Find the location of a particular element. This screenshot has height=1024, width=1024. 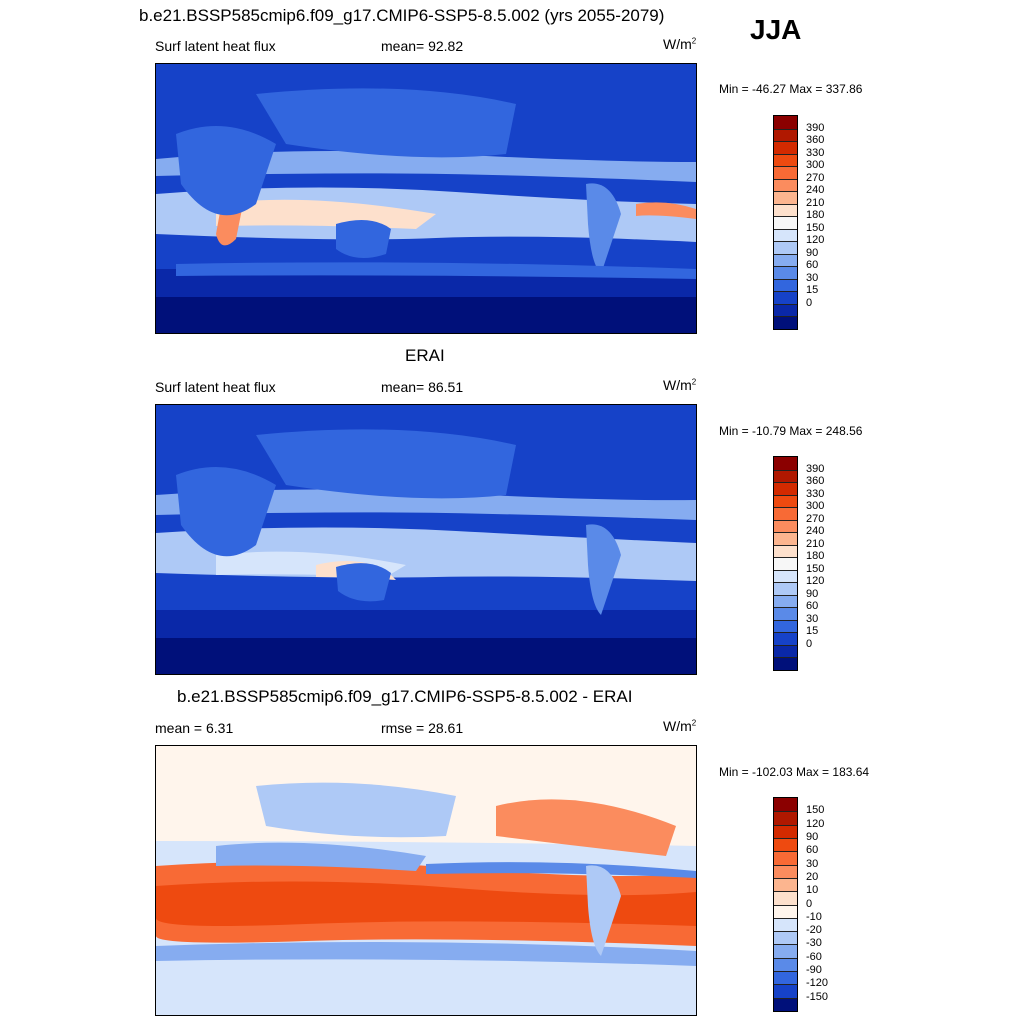

panel2-colorbar-tick-label: 300 is located at coordinates (815, 506).